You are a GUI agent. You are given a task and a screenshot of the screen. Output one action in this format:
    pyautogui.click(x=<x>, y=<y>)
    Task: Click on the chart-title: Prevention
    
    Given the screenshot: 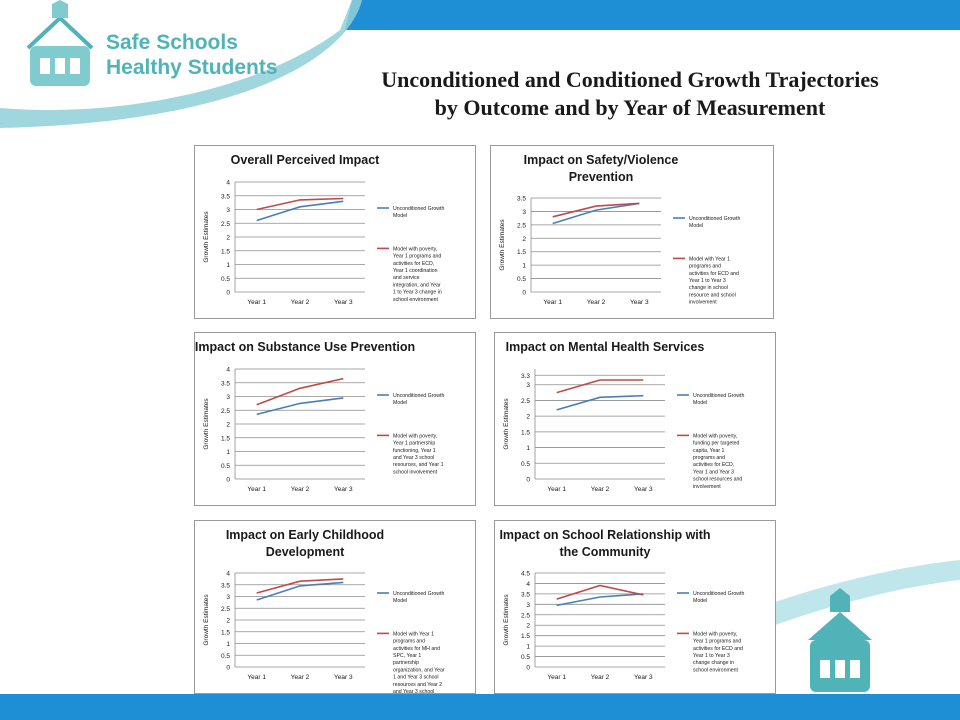 What is the action you would take?
    pyautogui.click(x=601, y=177)
    